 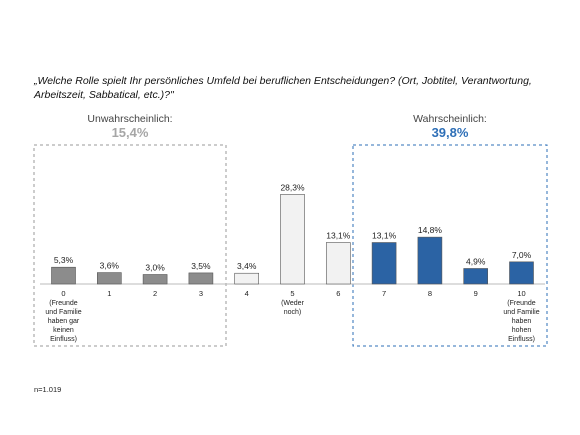 What do you see at coordinates (521, 293) in the screenshot?
I see `category-label-10: 10` at bounding box center [521, 293].